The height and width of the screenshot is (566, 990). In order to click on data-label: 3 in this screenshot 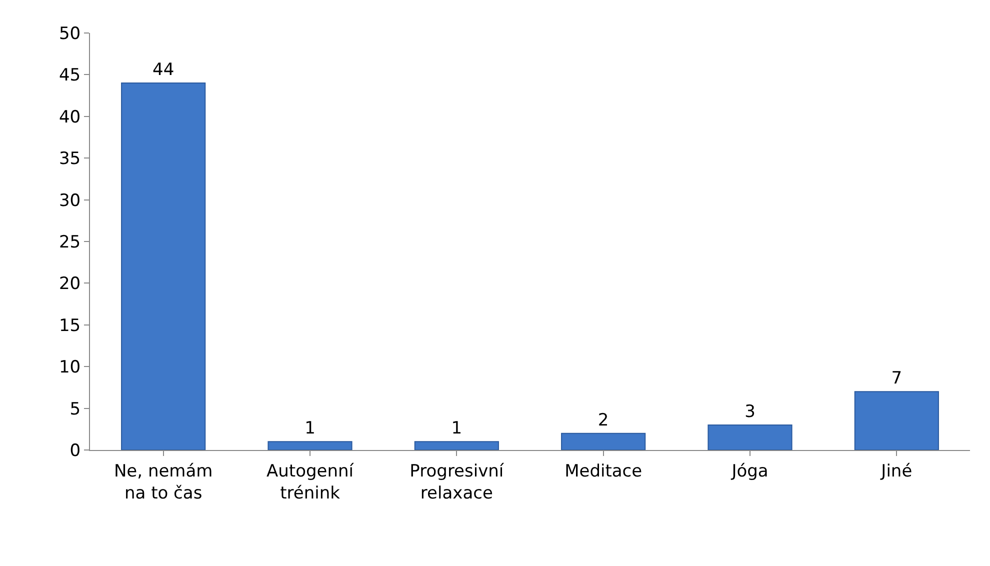, I will do `click(750, 412)`.